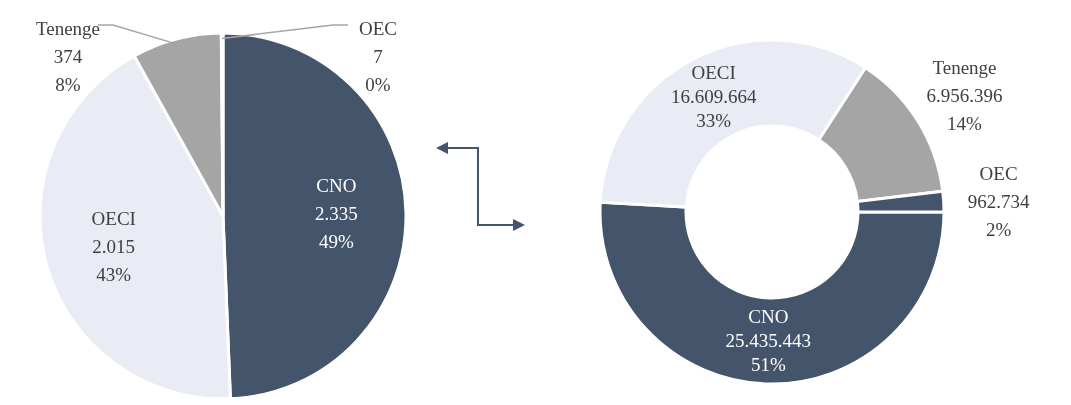 The width and height of the screenshot is (1071, 405). I want to click on data-label: 16.609.664 33%, so click(713, 108).